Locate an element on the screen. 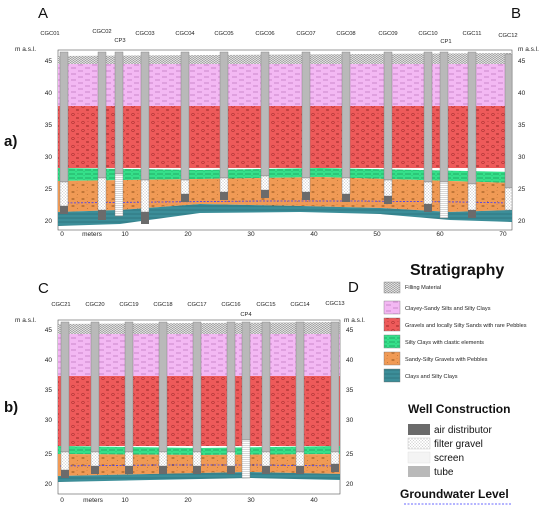 Image resolution: width=550 pixels, height=512 pixels. legend-label: screen is located at coordinates (449, 458).